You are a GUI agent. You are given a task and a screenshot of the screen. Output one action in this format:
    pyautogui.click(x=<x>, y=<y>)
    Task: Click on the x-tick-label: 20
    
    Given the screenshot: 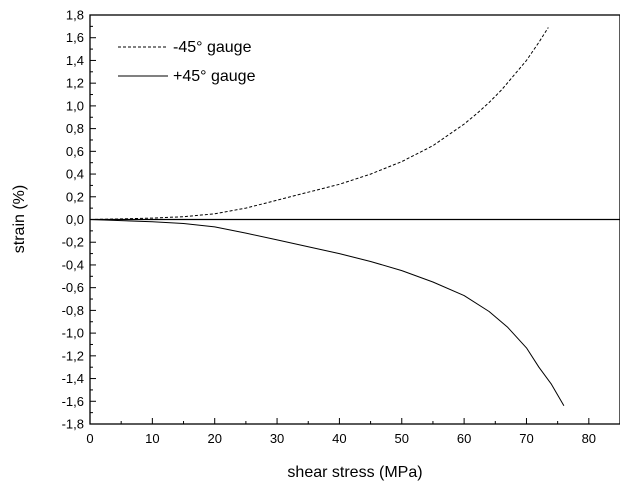 What is the action you would take?
    pyautogui.click(x=214, y=438)
    